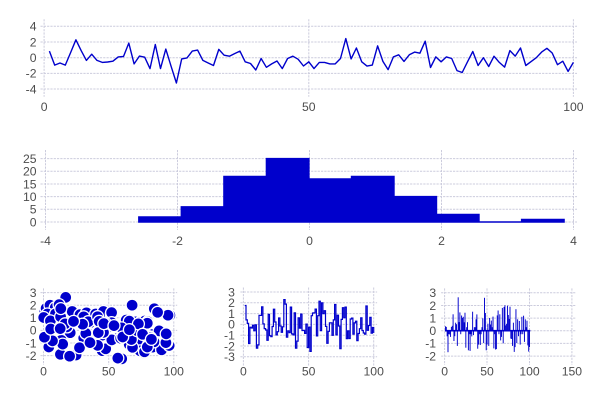  What do you see at coordinates (30, 197) in the screenshot?
I see `svg-text: 10` at bounding box center [30, 197].